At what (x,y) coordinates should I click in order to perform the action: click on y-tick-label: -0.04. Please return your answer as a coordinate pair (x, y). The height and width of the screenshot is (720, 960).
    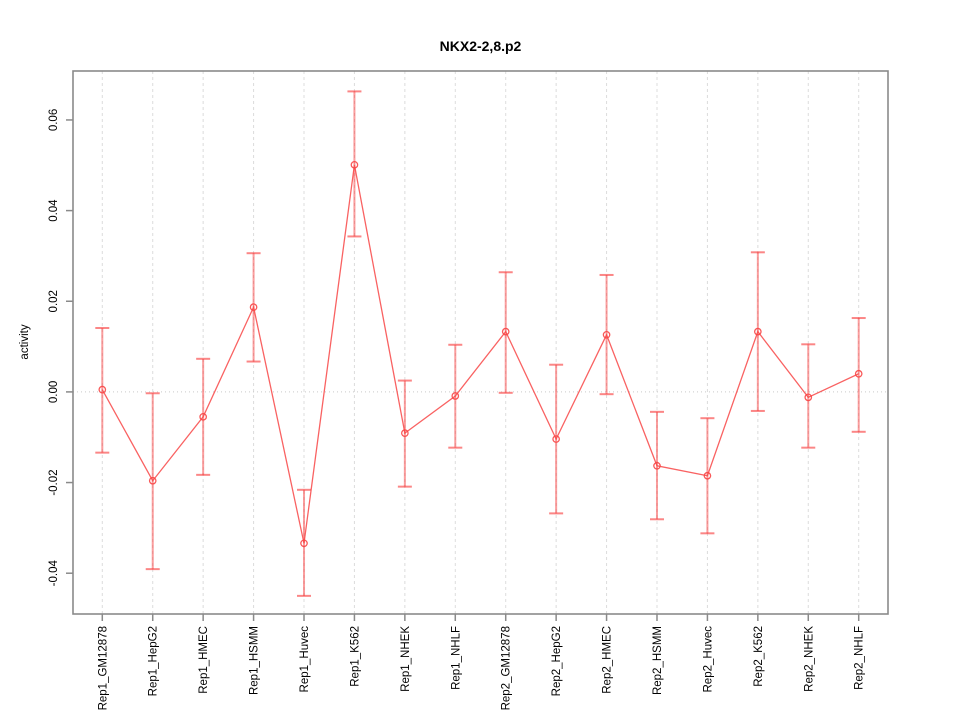
    Looking at the image, I should click on (54, 573).